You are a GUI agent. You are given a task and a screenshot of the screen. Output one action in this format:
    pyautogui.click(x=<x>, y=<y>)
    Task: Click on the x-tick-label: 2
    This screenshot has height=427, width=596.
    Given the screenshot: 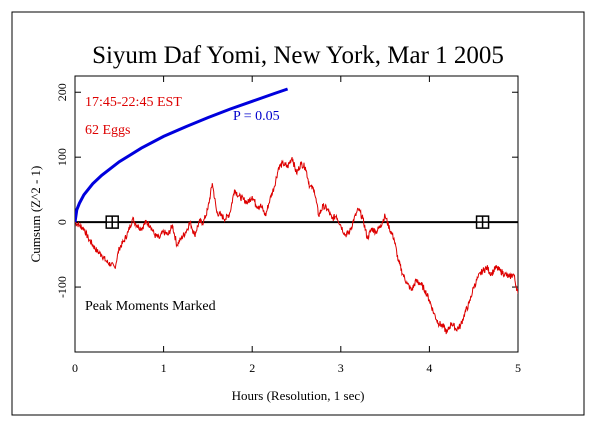 What is the action you would take?
    pyautogui.click(x=252, y=368)
    